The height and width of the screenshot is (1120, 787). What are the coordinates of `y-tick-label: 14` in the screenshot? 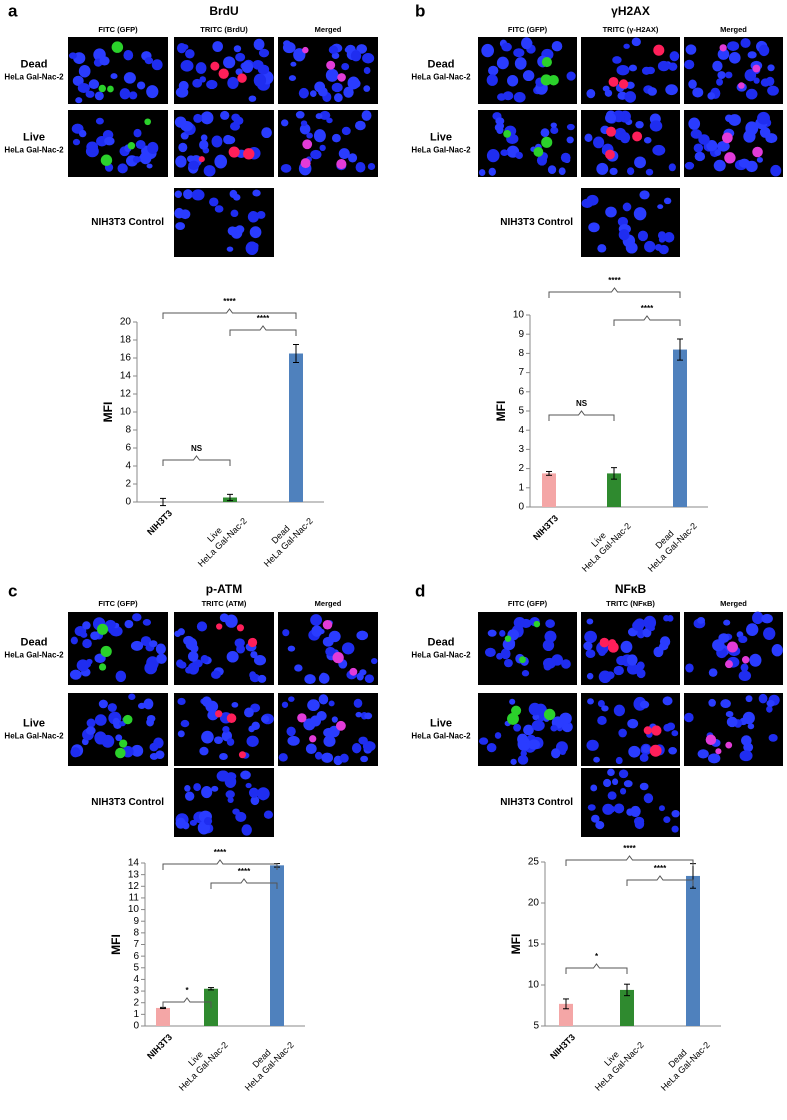 It's located at (134, 863).